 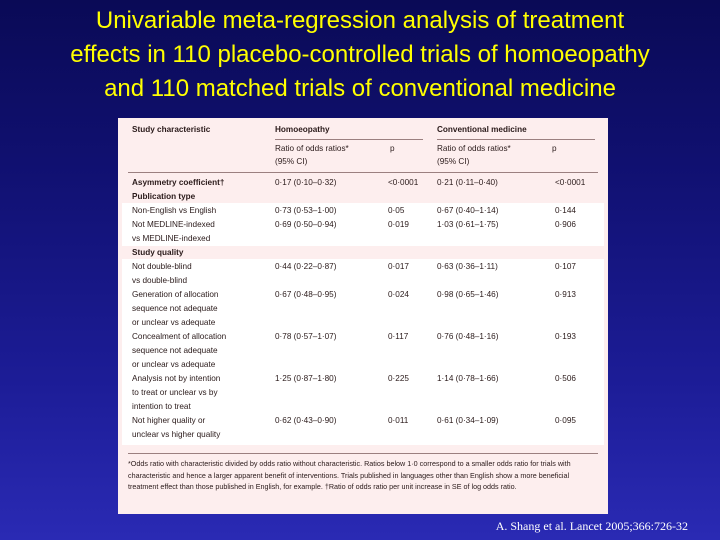 I want to click on row-label: Concealment of allocation, so click(x=179, y=336).